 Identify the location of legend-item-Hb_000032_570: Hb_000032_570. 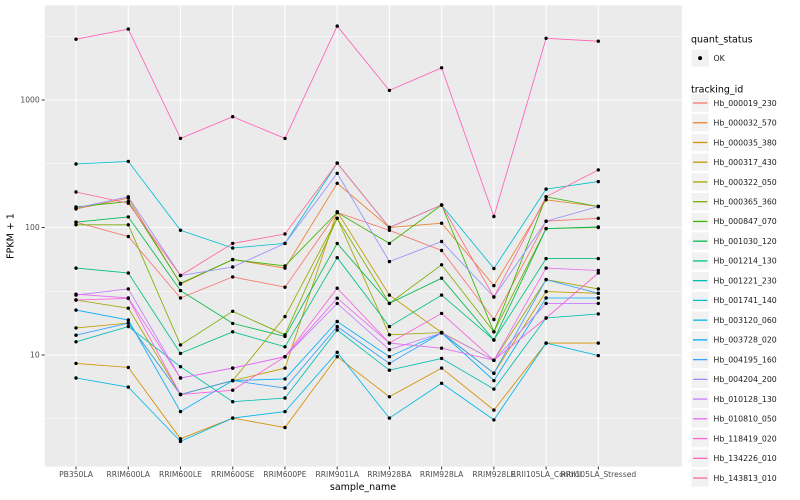
(734, 123).